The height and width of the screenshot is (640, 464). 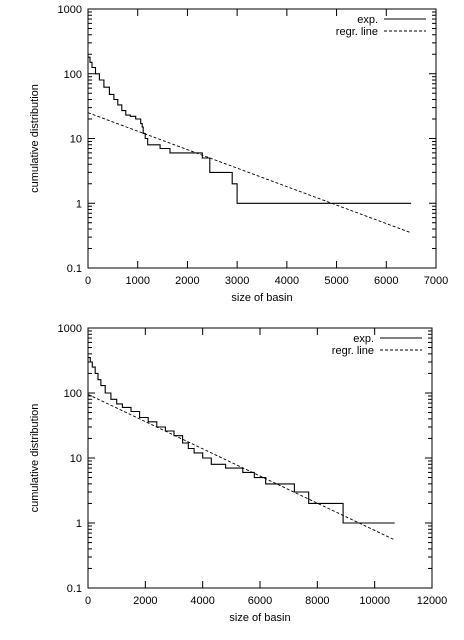 What do you see at coordinates (237, 281) in the screenshot?
I see `x-tick-label: 3000` at bounding box center [237, 281].